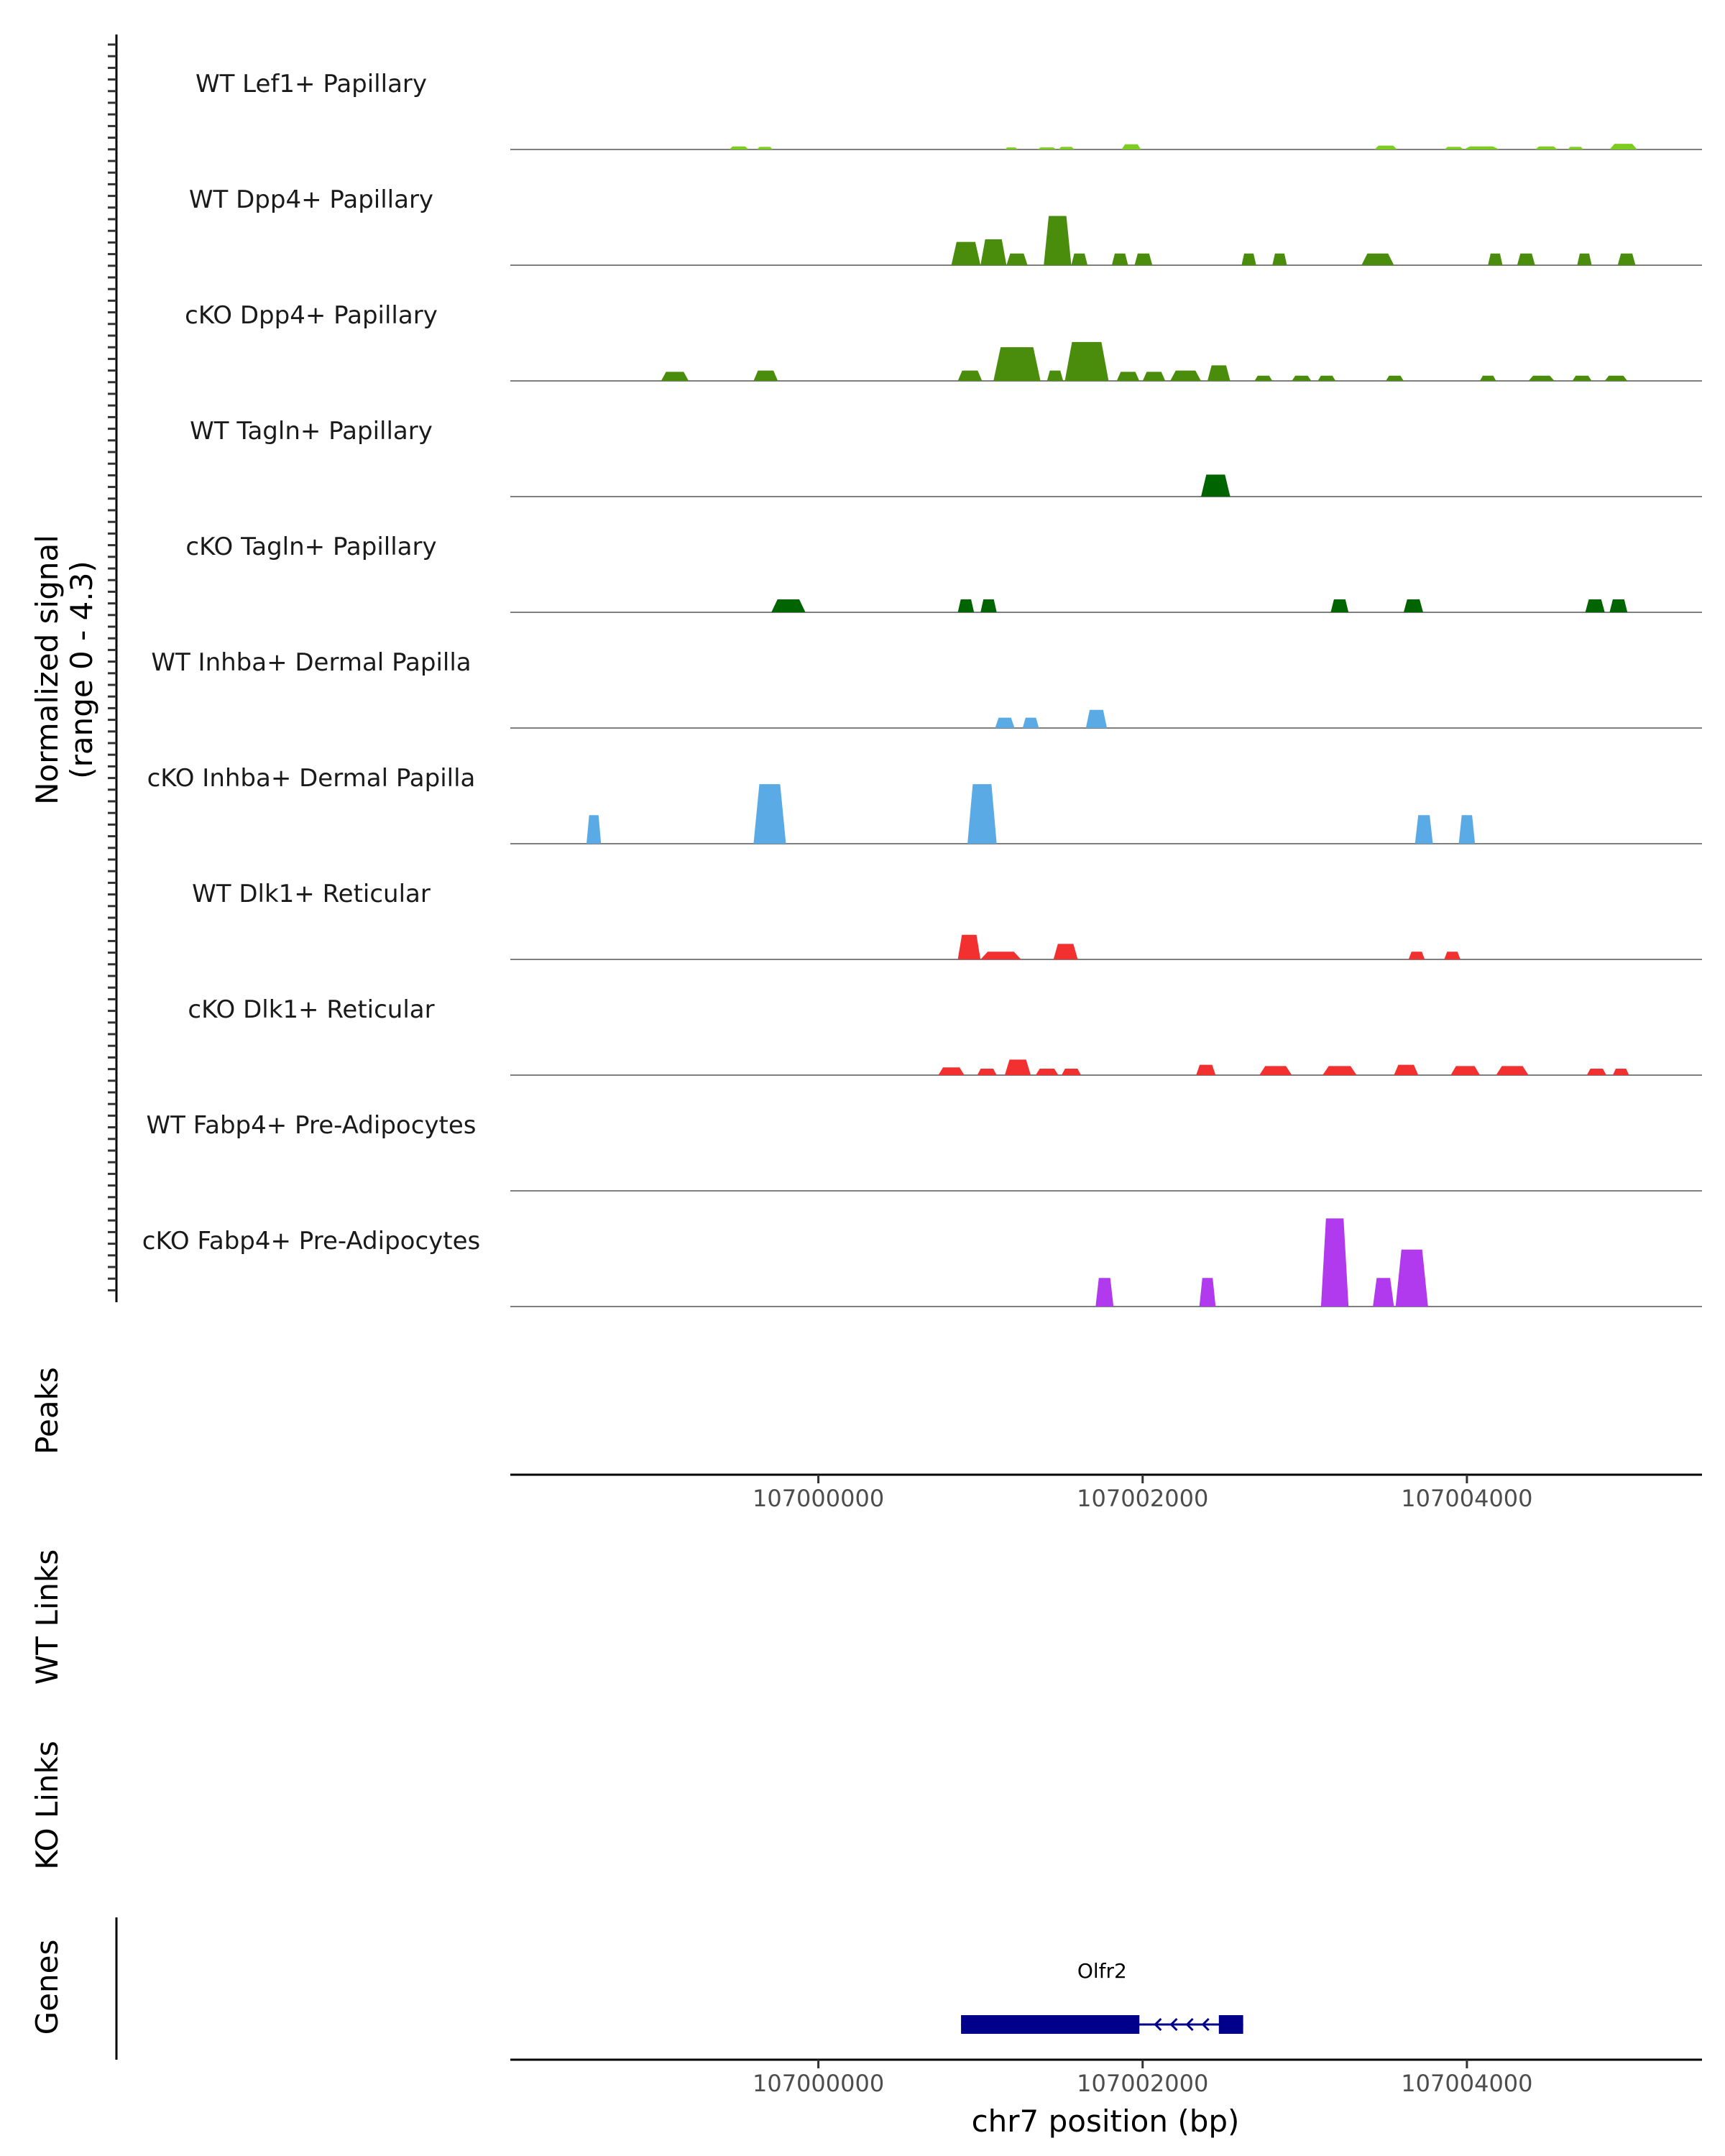 Image resolution: width=1725 pixels, height=2156 pixels. I want to click on track-label: WT Fabp4+ Pre-Adipocytes, so click(312, 1126).